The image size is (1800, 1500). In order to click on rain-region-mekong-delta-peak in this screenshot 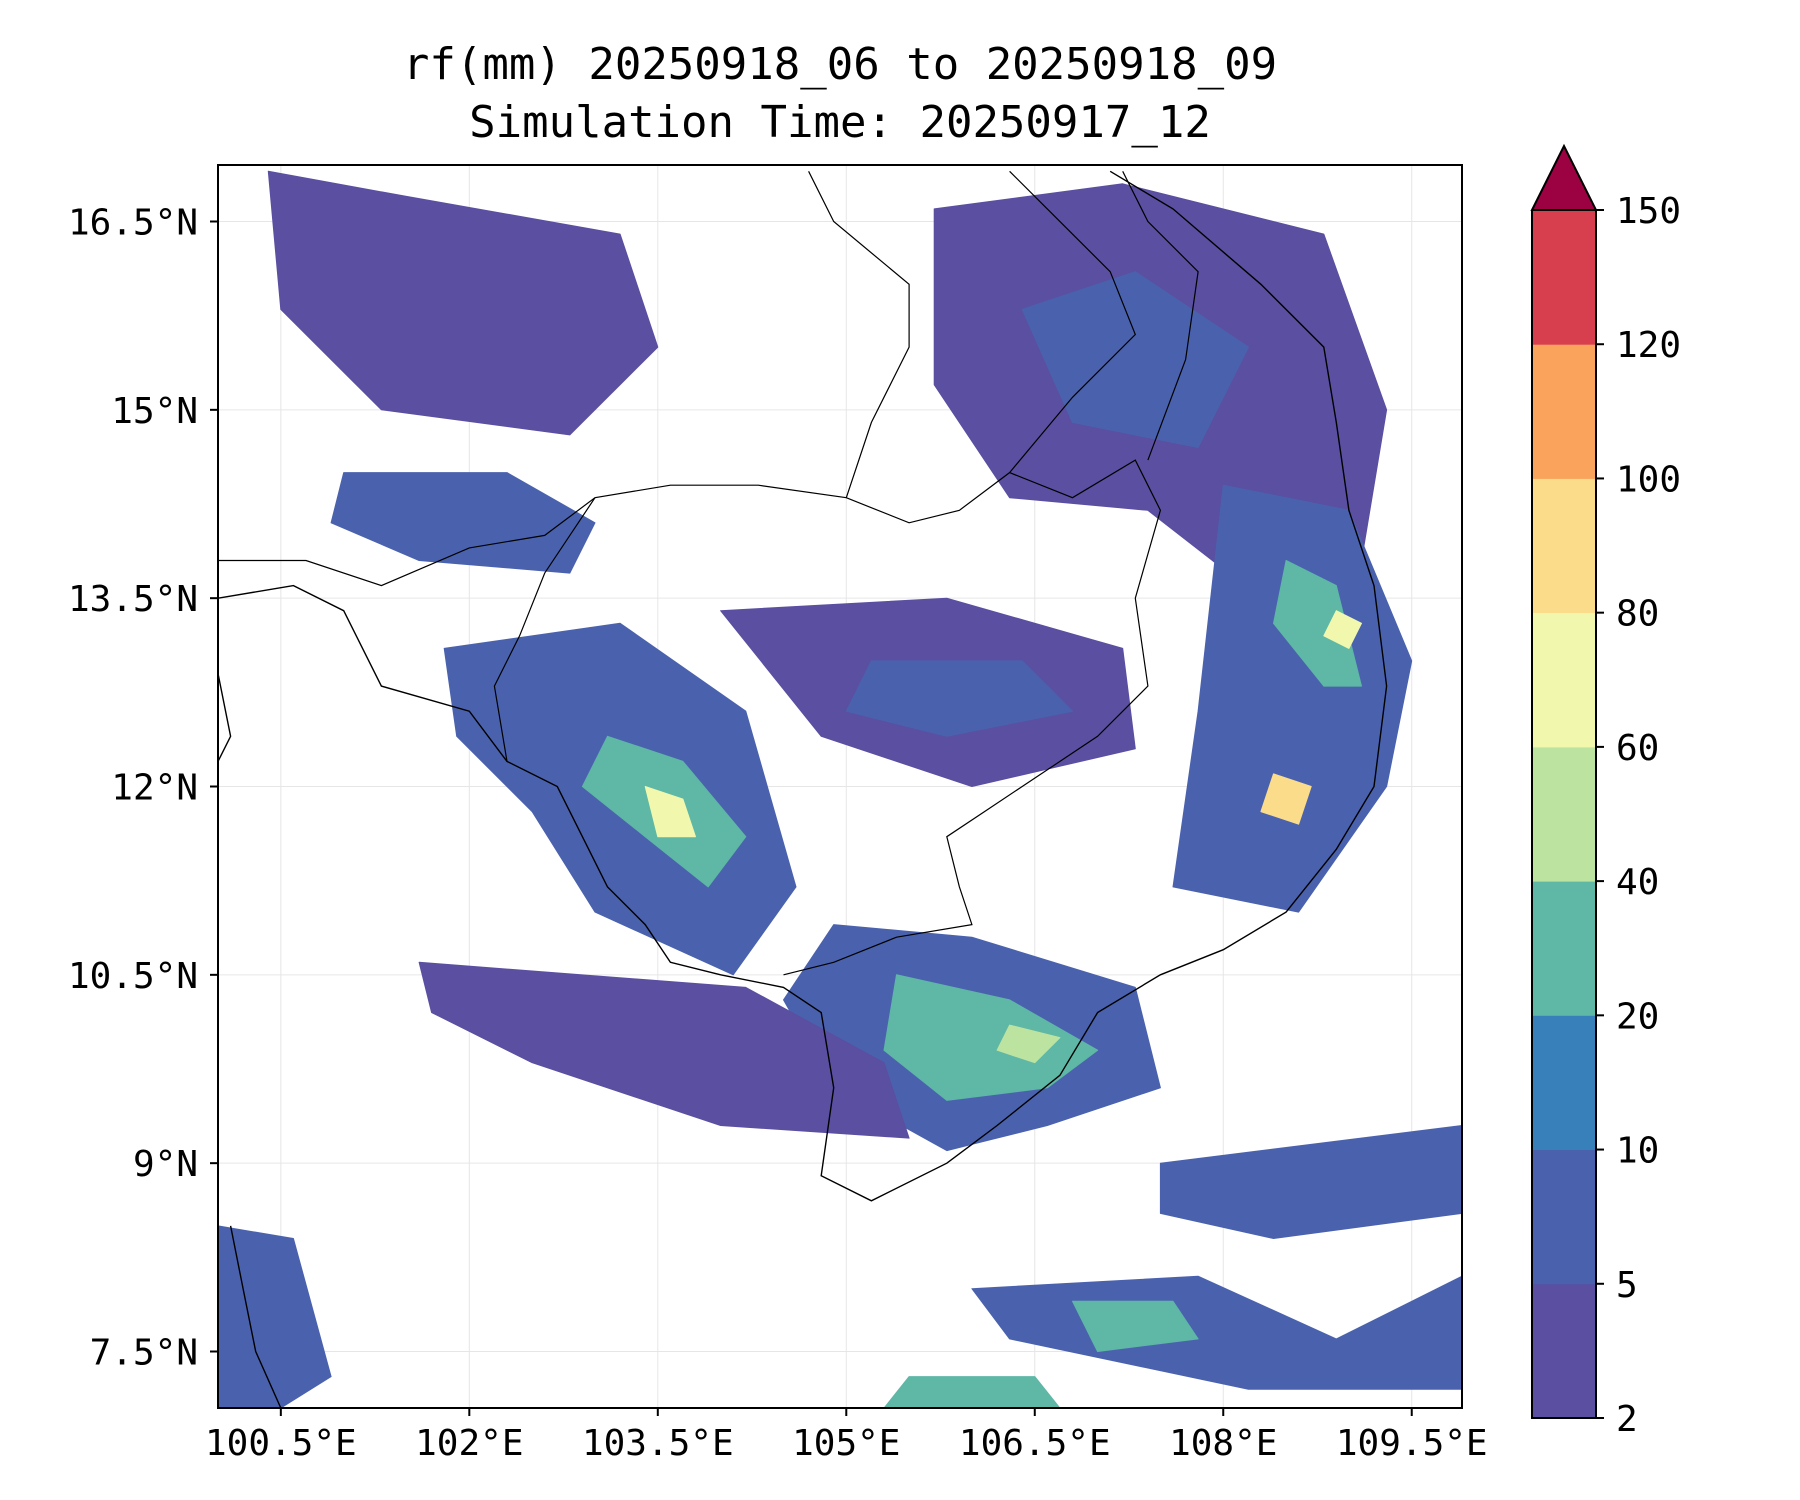, I will do `click(1028, 1044)`.